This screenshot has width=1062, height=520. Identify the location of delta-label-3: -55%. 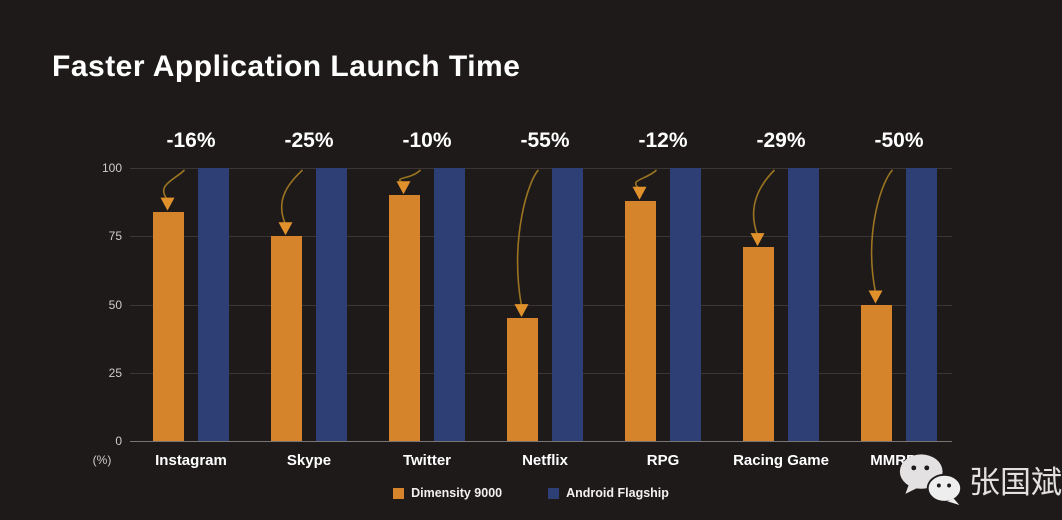
(545, 140).